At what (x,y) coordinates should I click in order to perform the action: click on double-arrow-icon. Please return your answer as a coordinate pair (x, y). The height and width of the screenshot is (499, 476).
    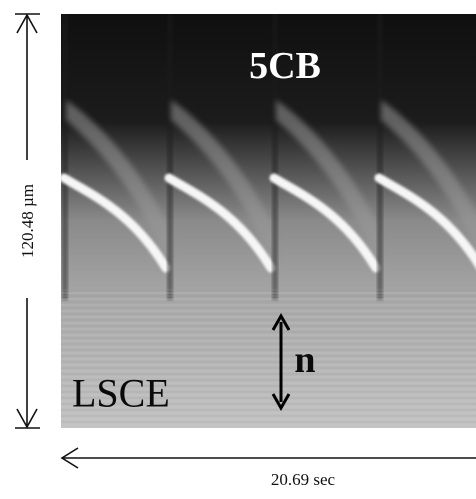
    Looking at the image, I should click on (281, 362).